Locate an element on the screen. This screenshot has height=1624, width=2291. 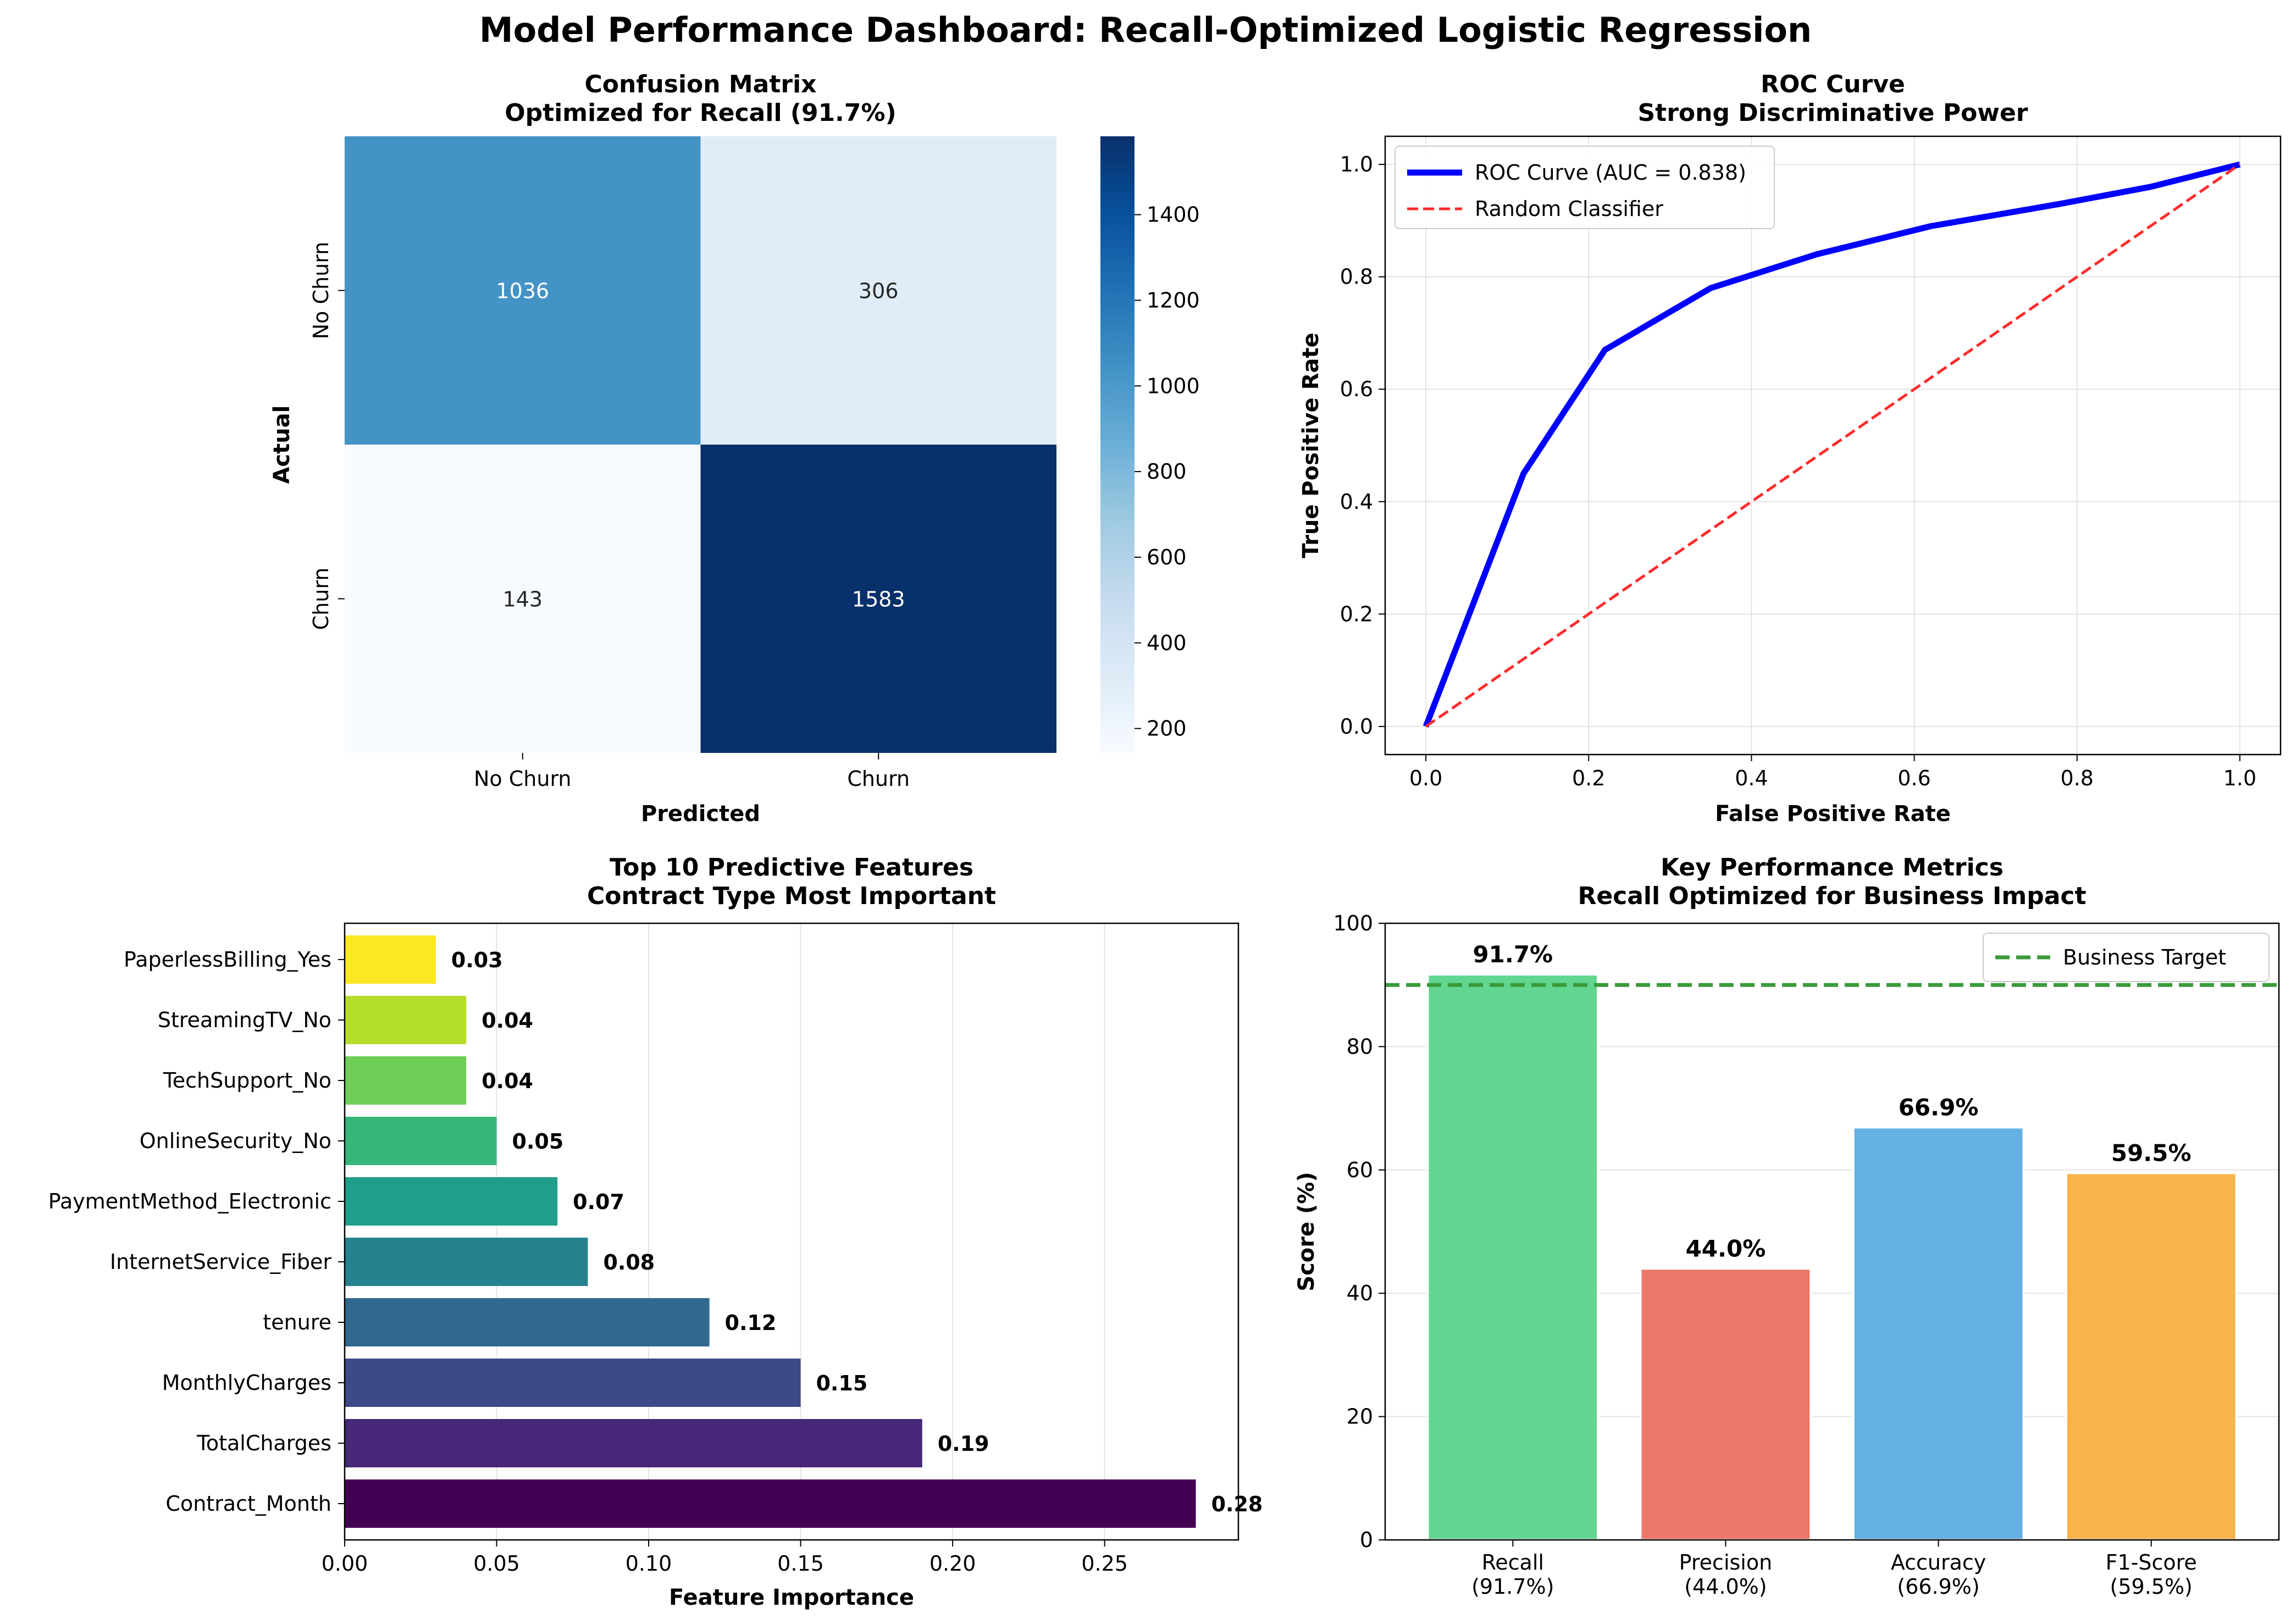
bar-value-label: 91.7% is located at coordinates (1513, 954).